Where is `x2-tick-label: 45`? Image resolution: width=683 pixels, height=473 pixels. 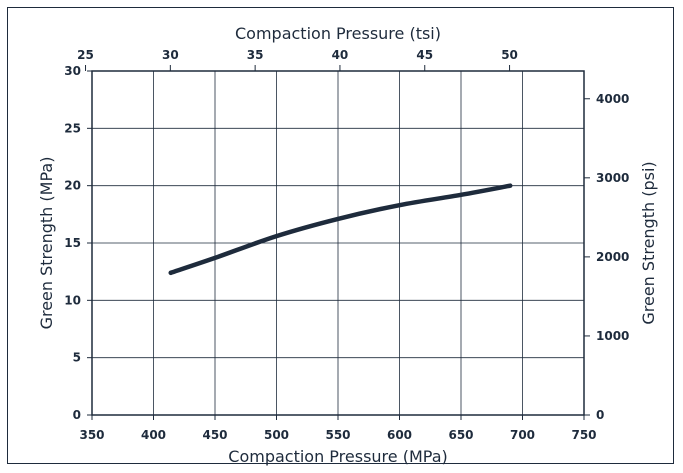 x2-tick-label: 45 is located at coordinates (424, 55).